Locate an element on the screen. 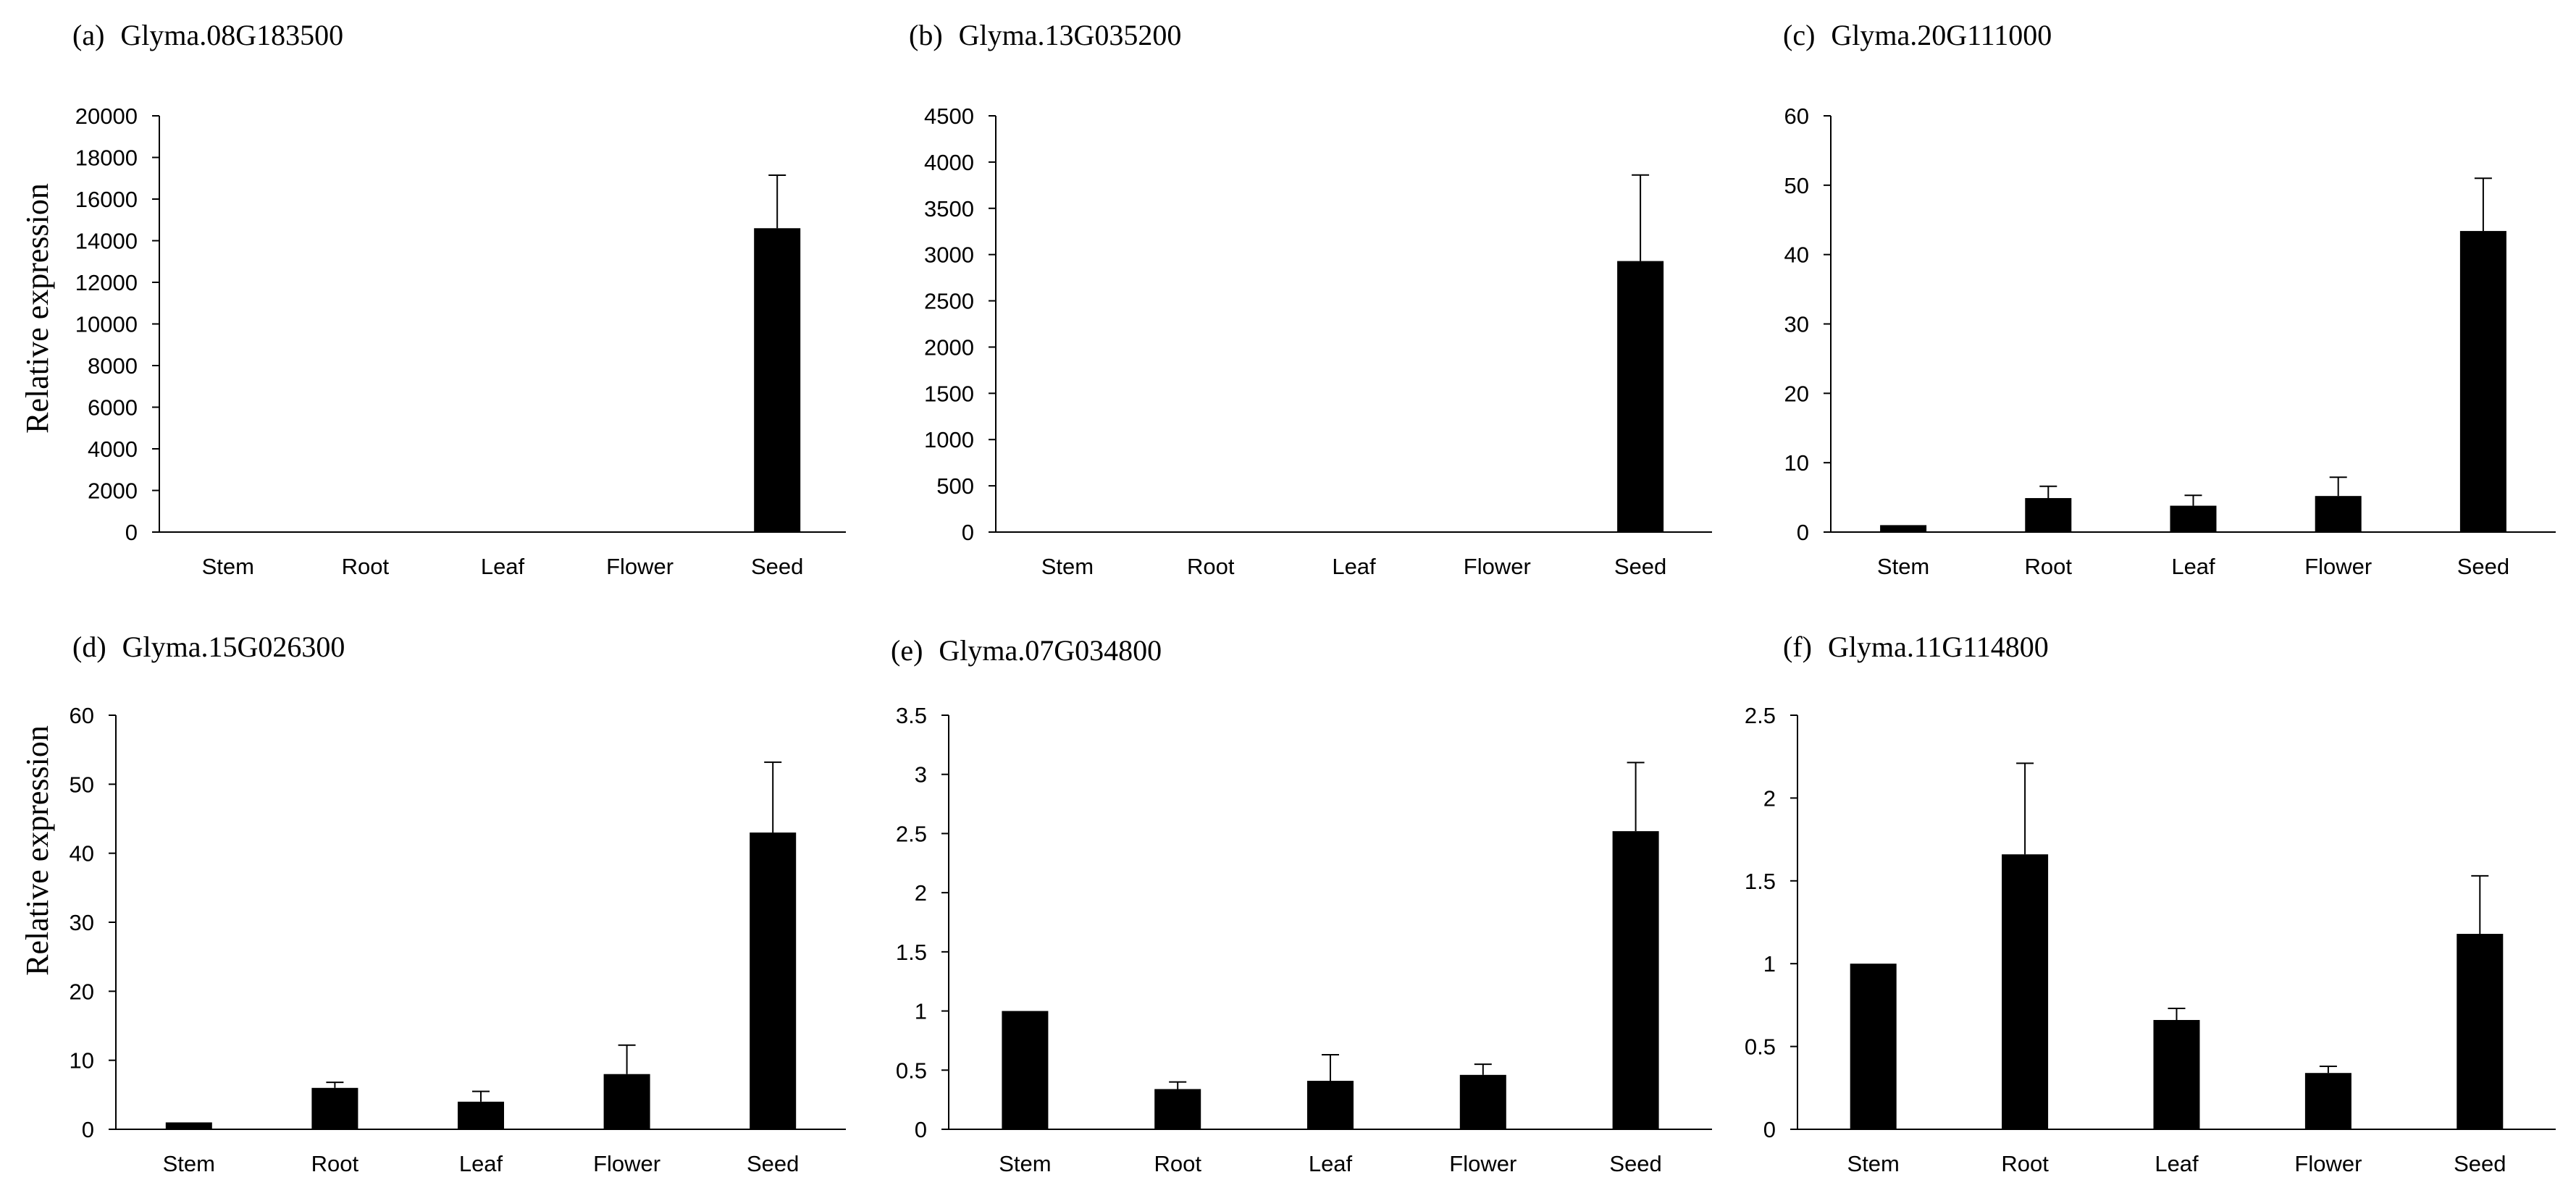 Image resolution: width=2576 pixels, height=1193 pixels. y-tick-label: 18000 is located at coordinates (106, 158).